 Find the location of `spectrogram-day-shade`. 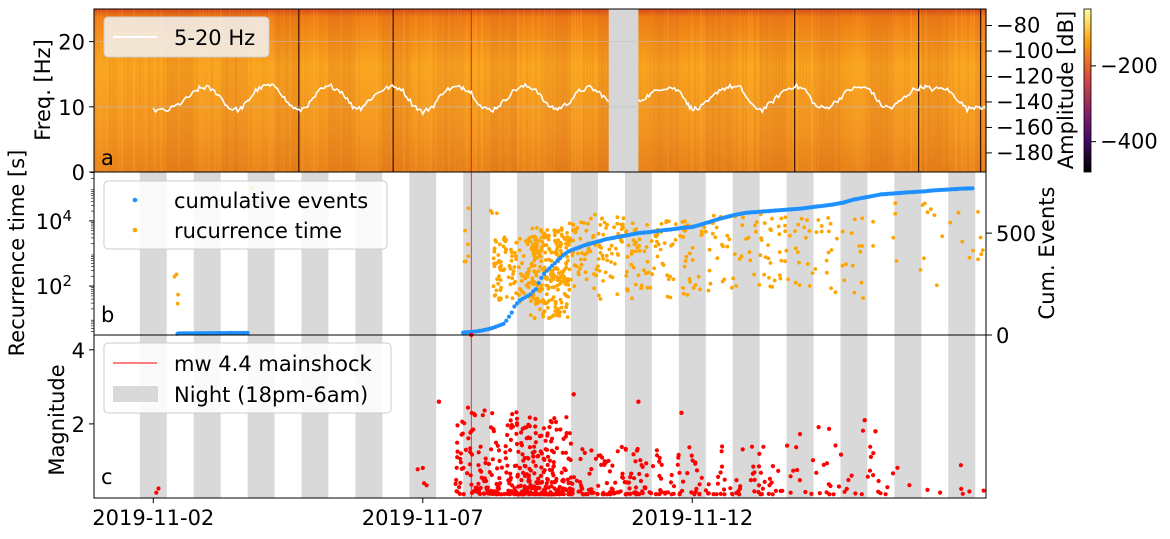

spectrogram-day-shade is located at coordinates (342, 90).